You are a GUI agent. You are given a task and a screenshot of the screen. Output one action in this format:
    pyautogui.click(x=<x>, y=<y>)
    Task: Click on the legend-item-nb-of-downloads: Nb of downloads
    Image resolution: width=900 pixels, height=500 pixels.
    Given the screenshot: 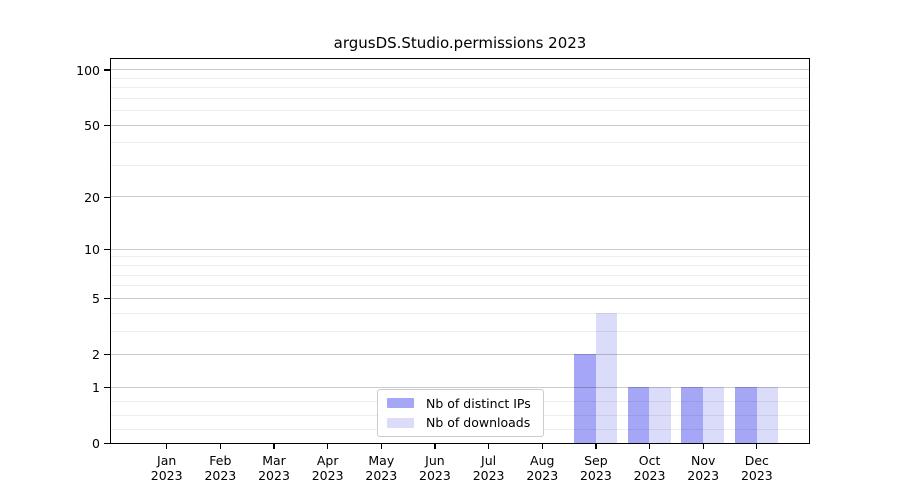 What is the action you would take?
    pyautogui.click(x=460, y=423)
    